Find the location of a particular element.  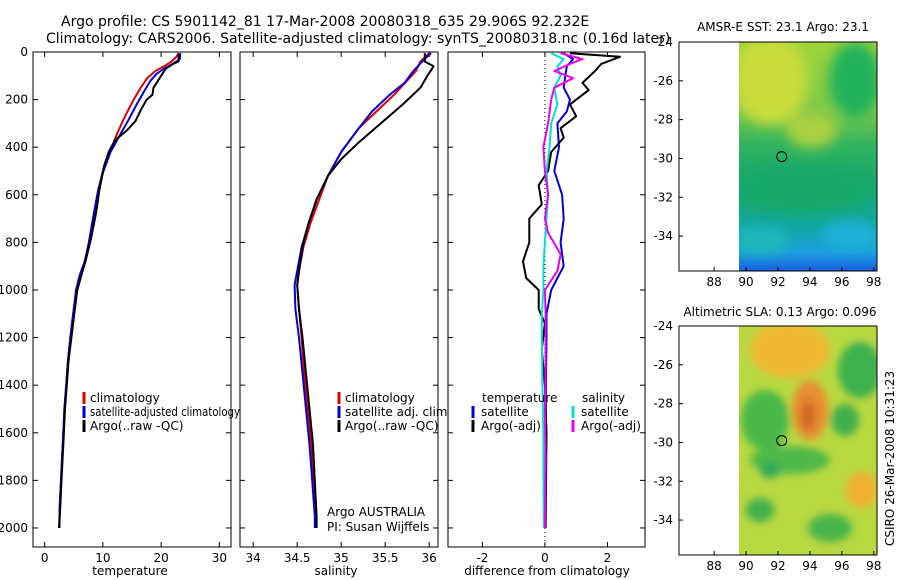

sst-heatmap-blobs is located at coordinates (808, 148).